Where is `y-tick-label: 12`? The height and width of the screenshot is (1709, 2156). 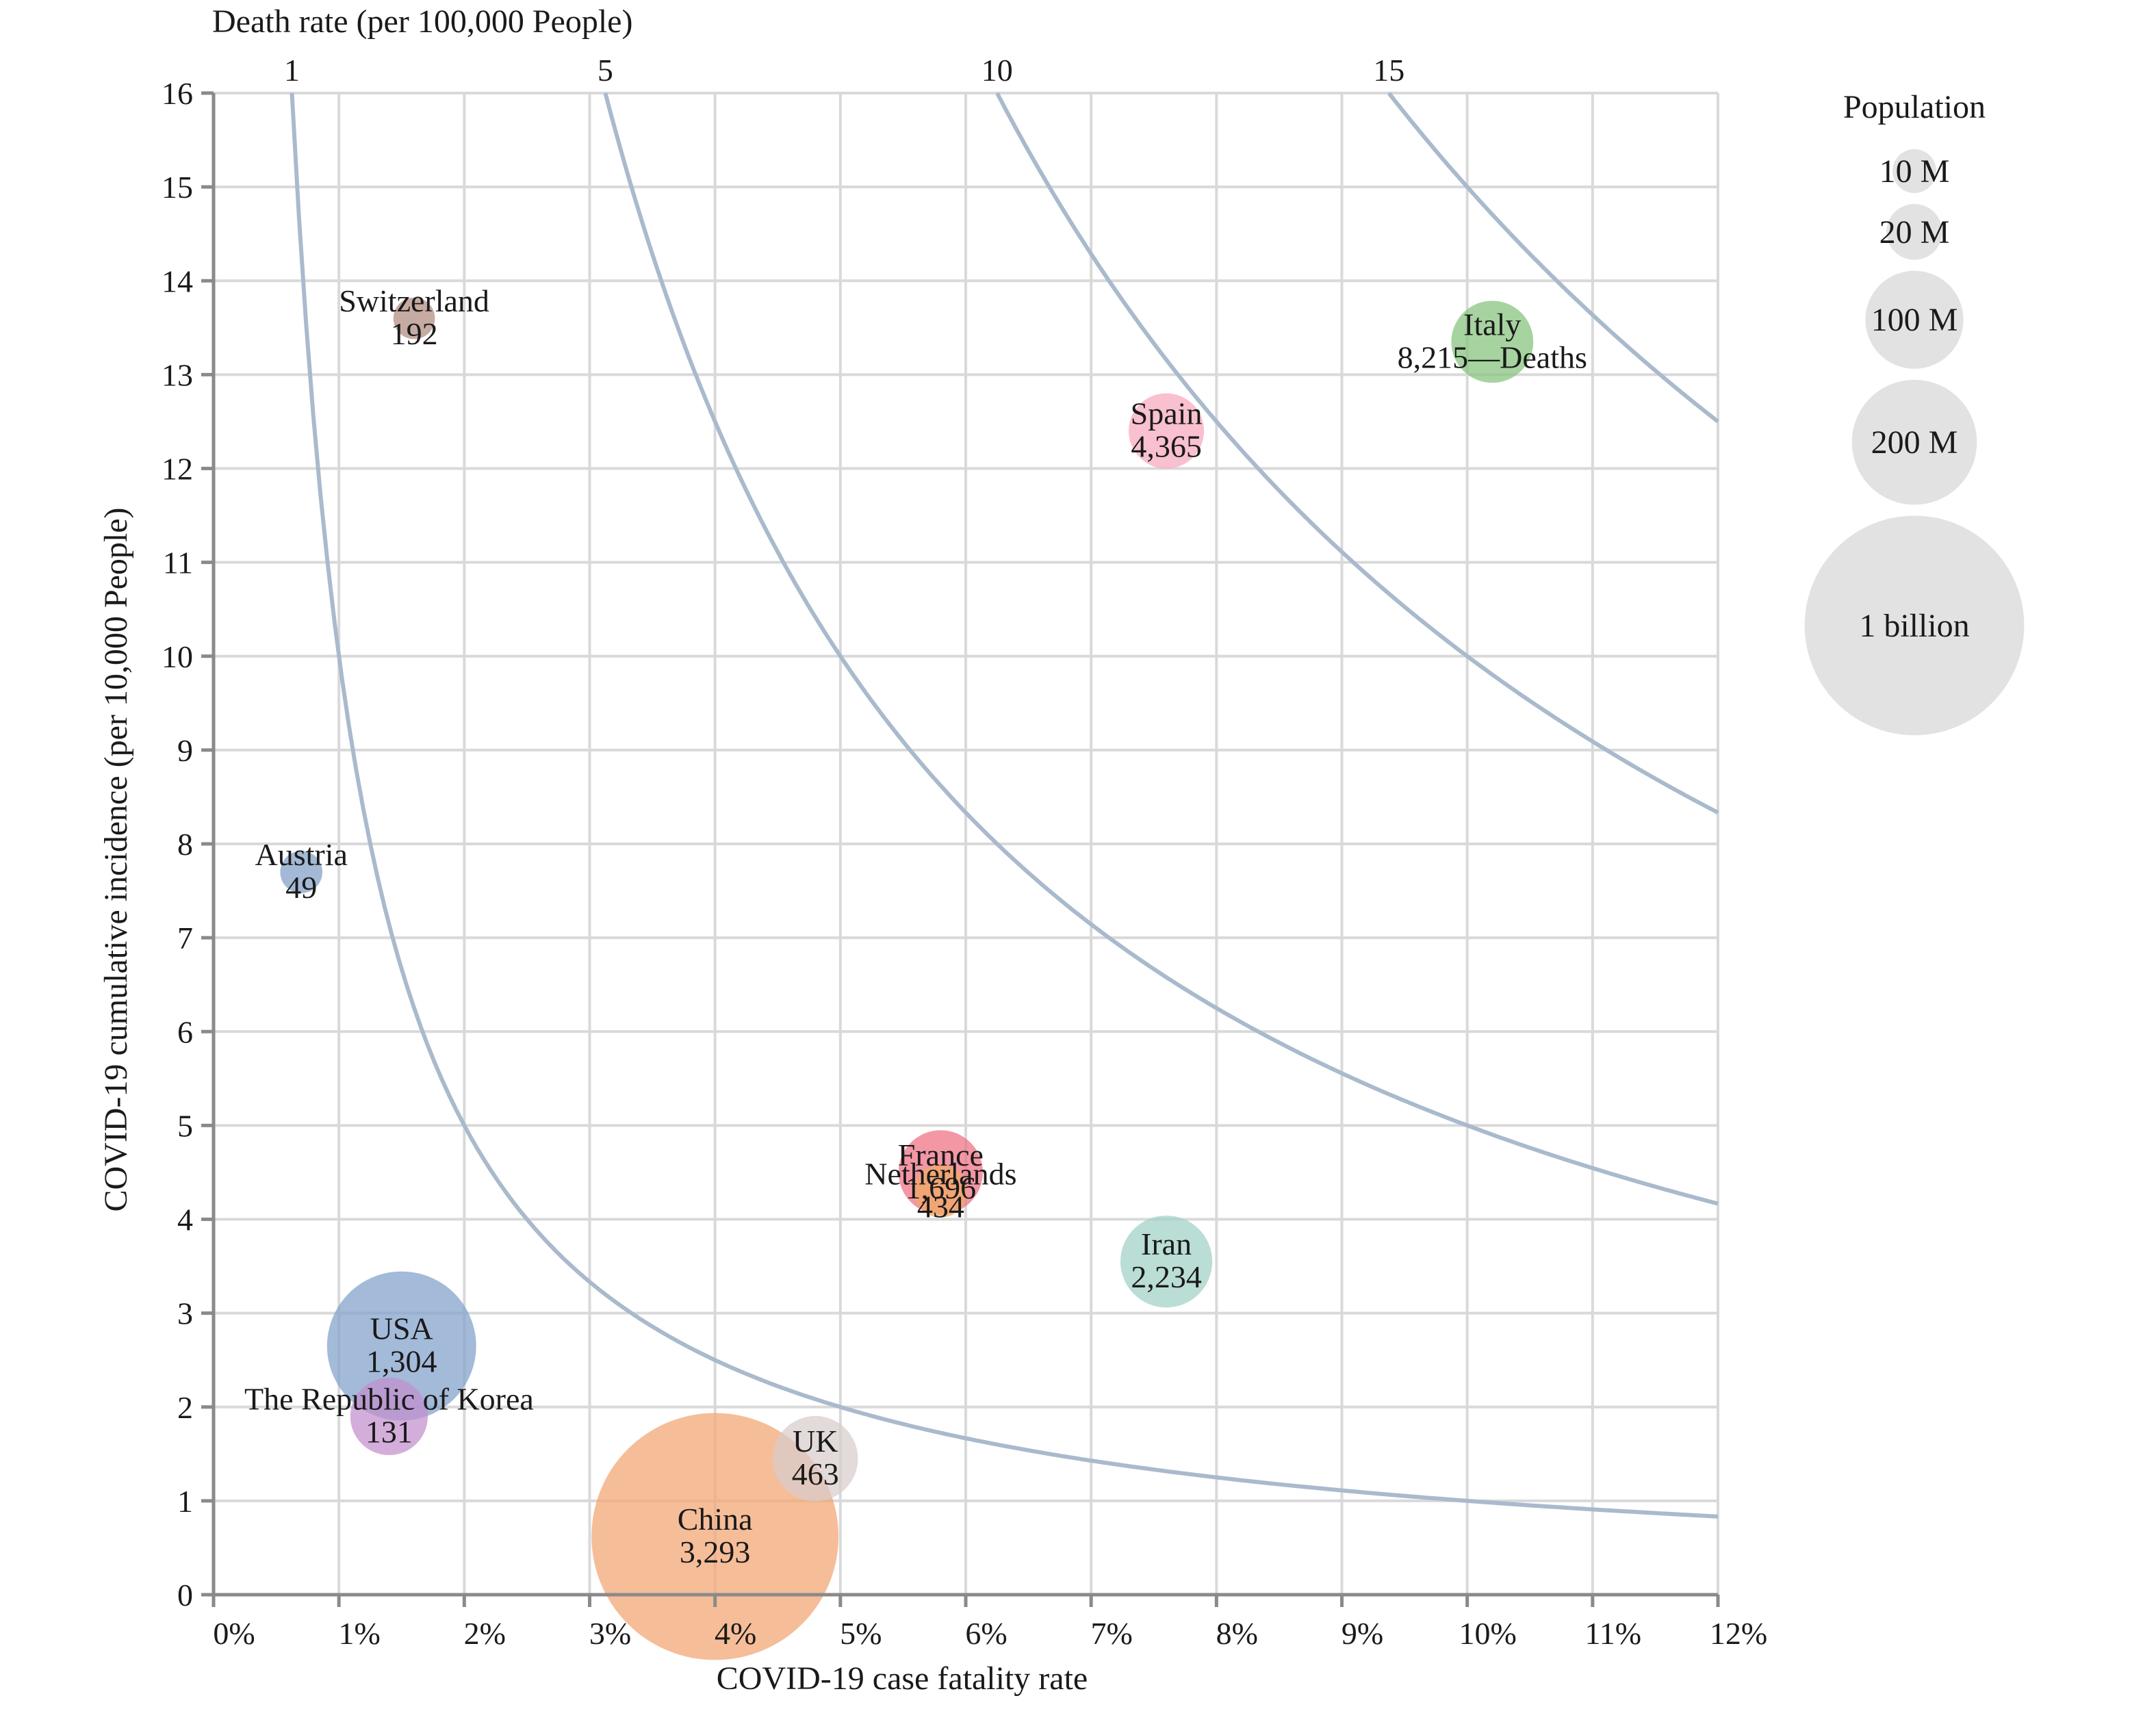
y-tick-label: 12 is located at coordinates (177, 469).